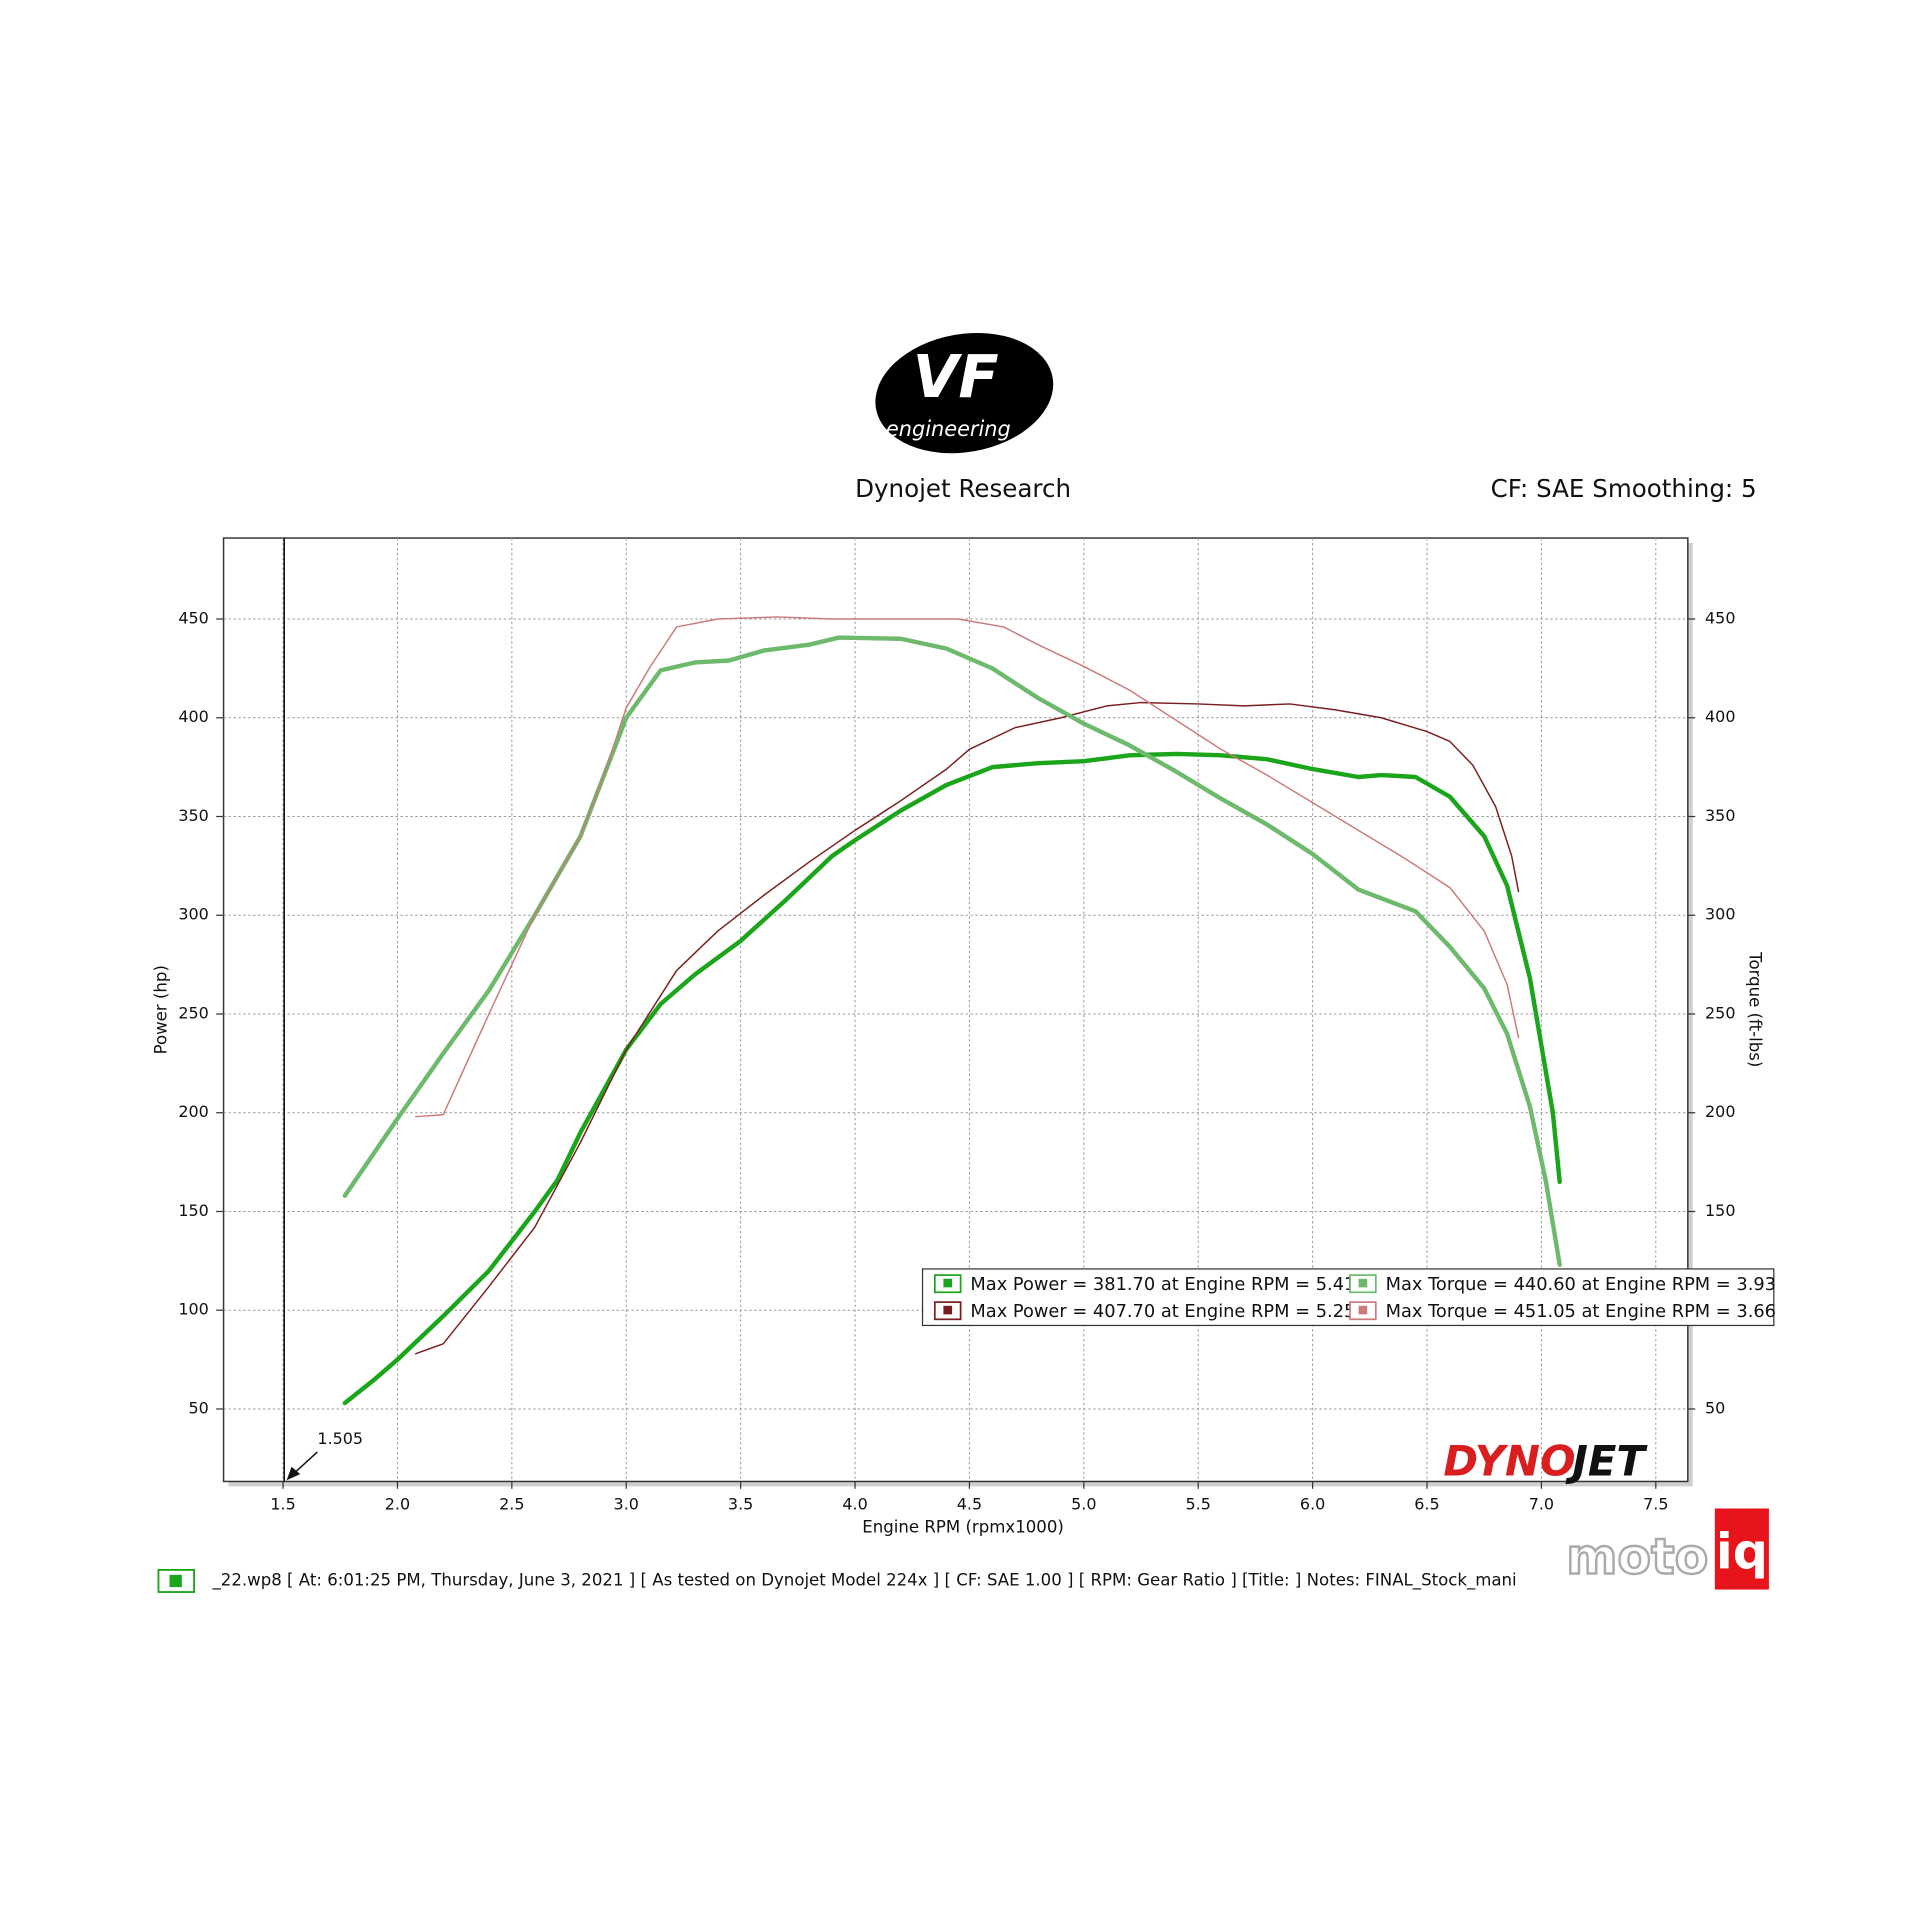 The image size is (1920, 1920). I want to click on y2-tick-label: 450, so click(1720, 618).